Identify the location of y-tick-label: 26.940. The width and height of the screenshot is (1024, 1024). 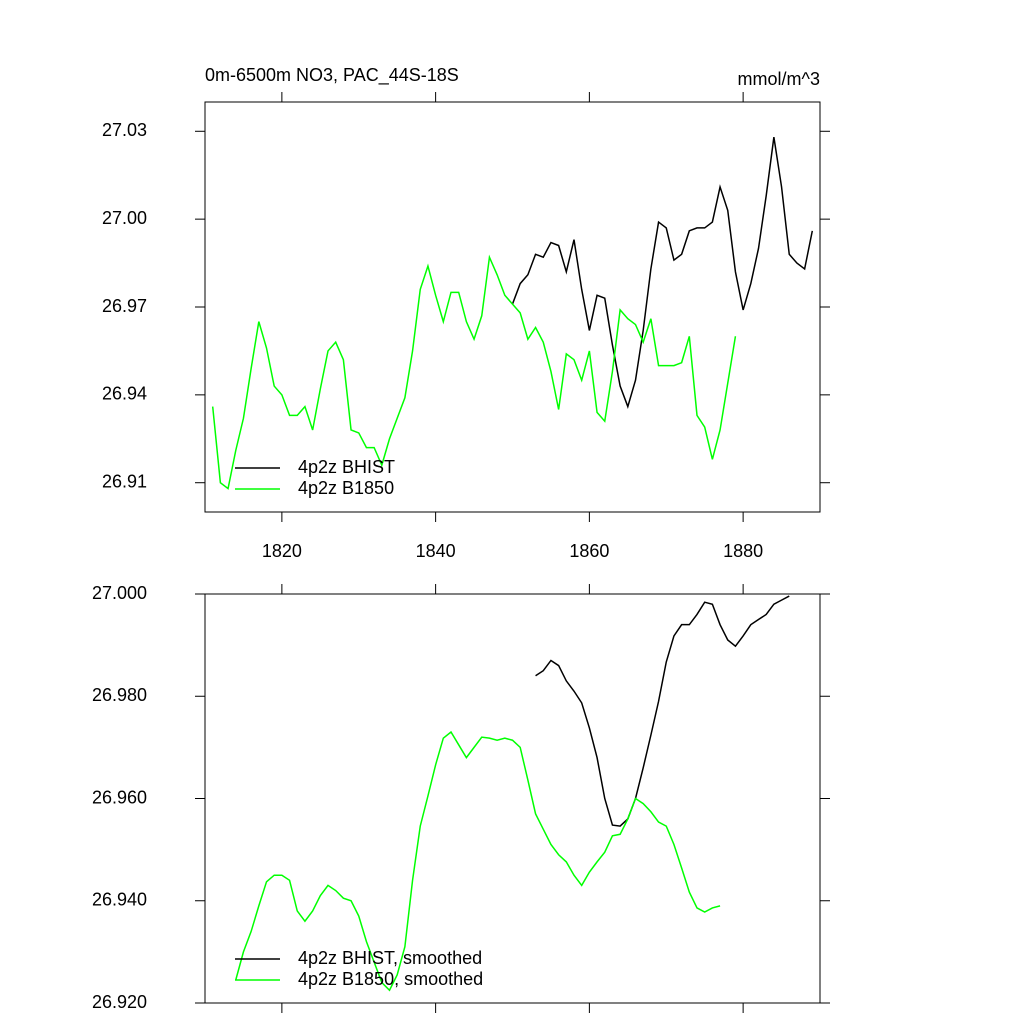
(119, 900).